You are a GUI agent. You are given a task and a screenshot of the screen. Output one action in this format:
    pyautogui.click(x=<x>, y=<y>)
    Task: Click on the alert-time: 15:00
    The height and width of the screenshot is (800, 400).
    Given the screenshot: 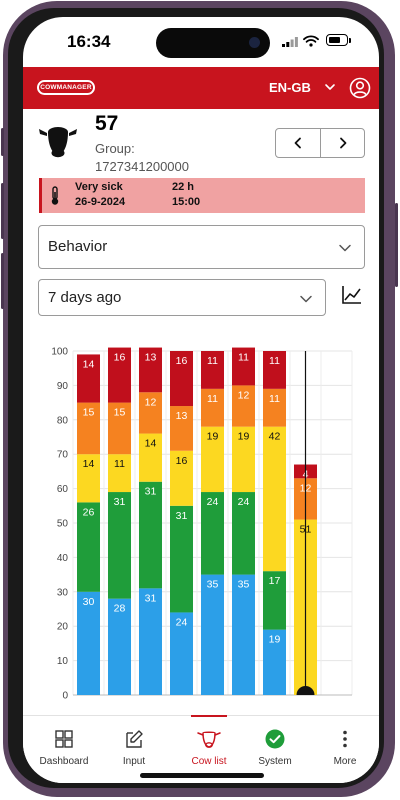 What is the action you would take?
    pyautogui.click(x=186, y=202)
    